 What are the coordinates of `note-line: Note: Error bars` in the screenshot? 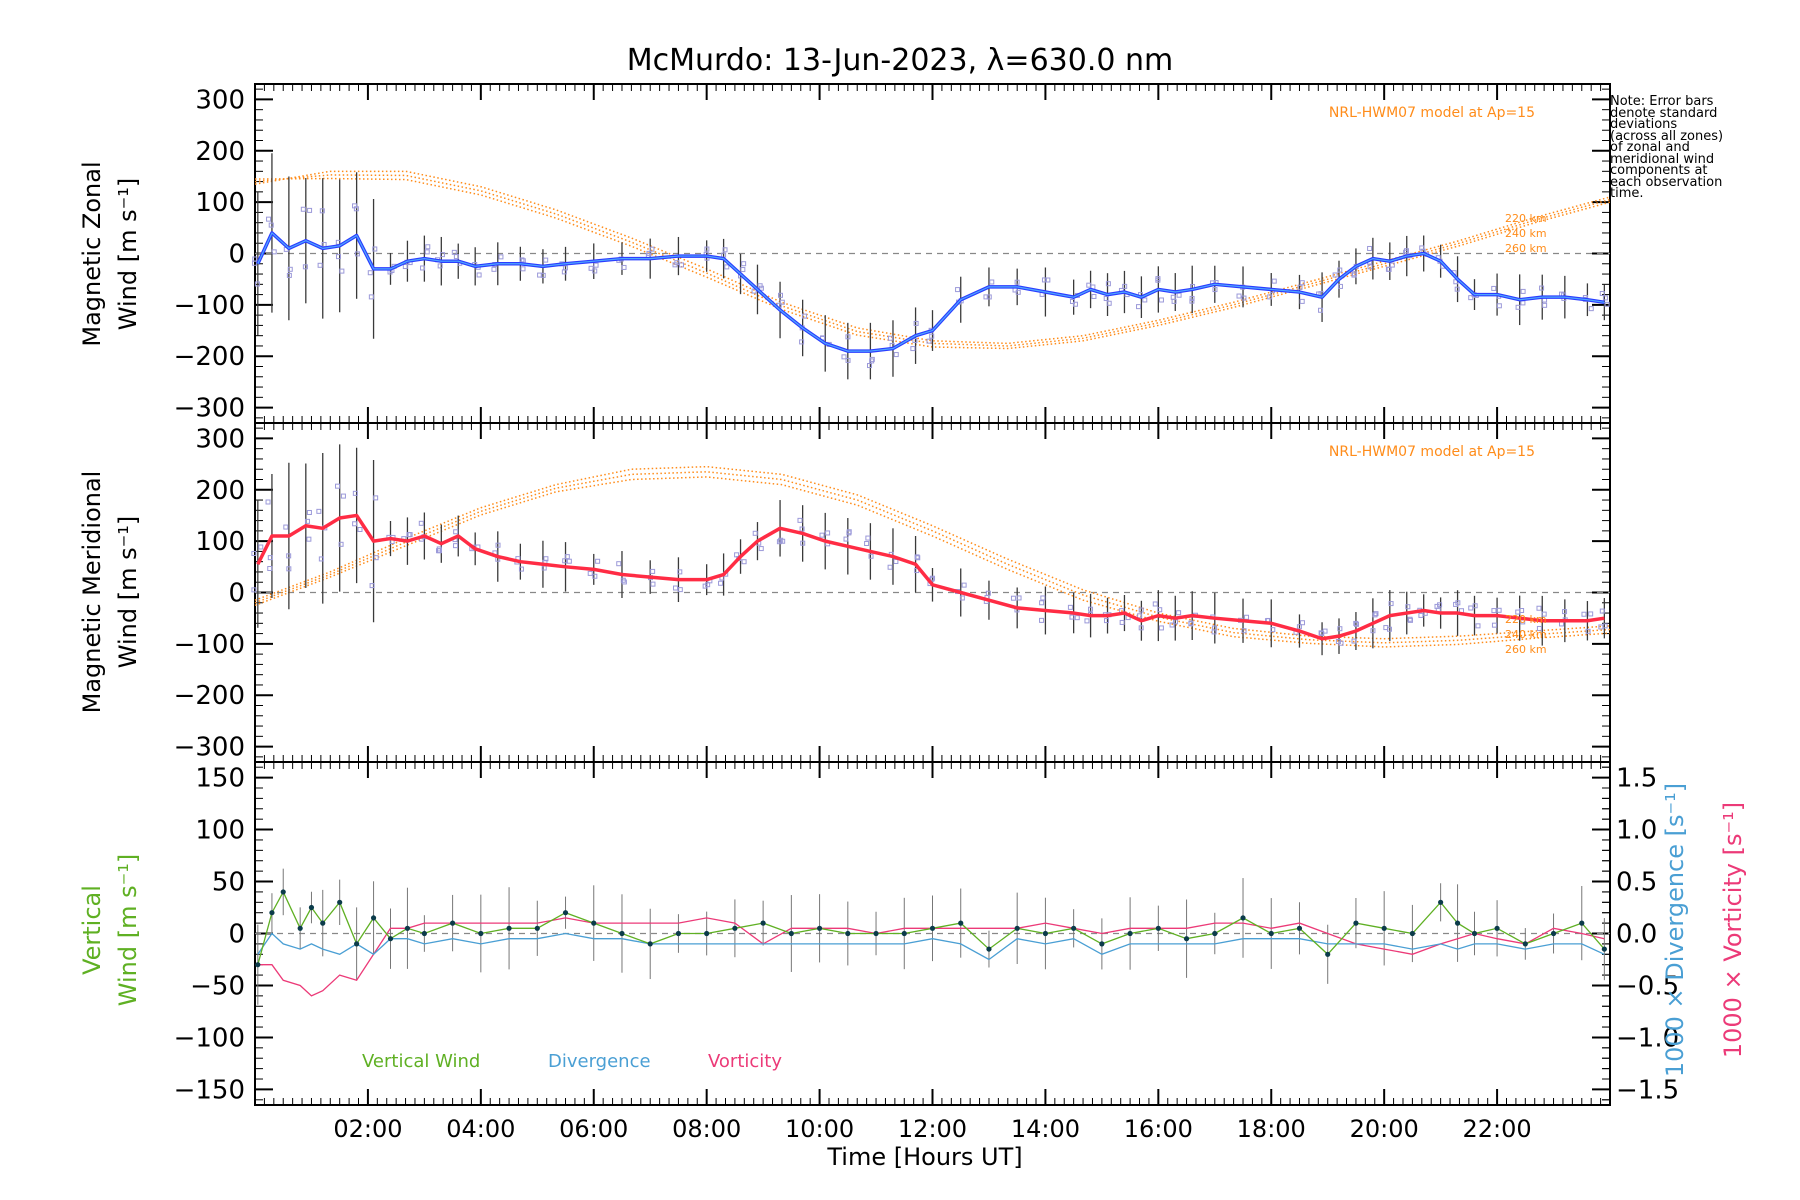 It's located at (1662, 101).